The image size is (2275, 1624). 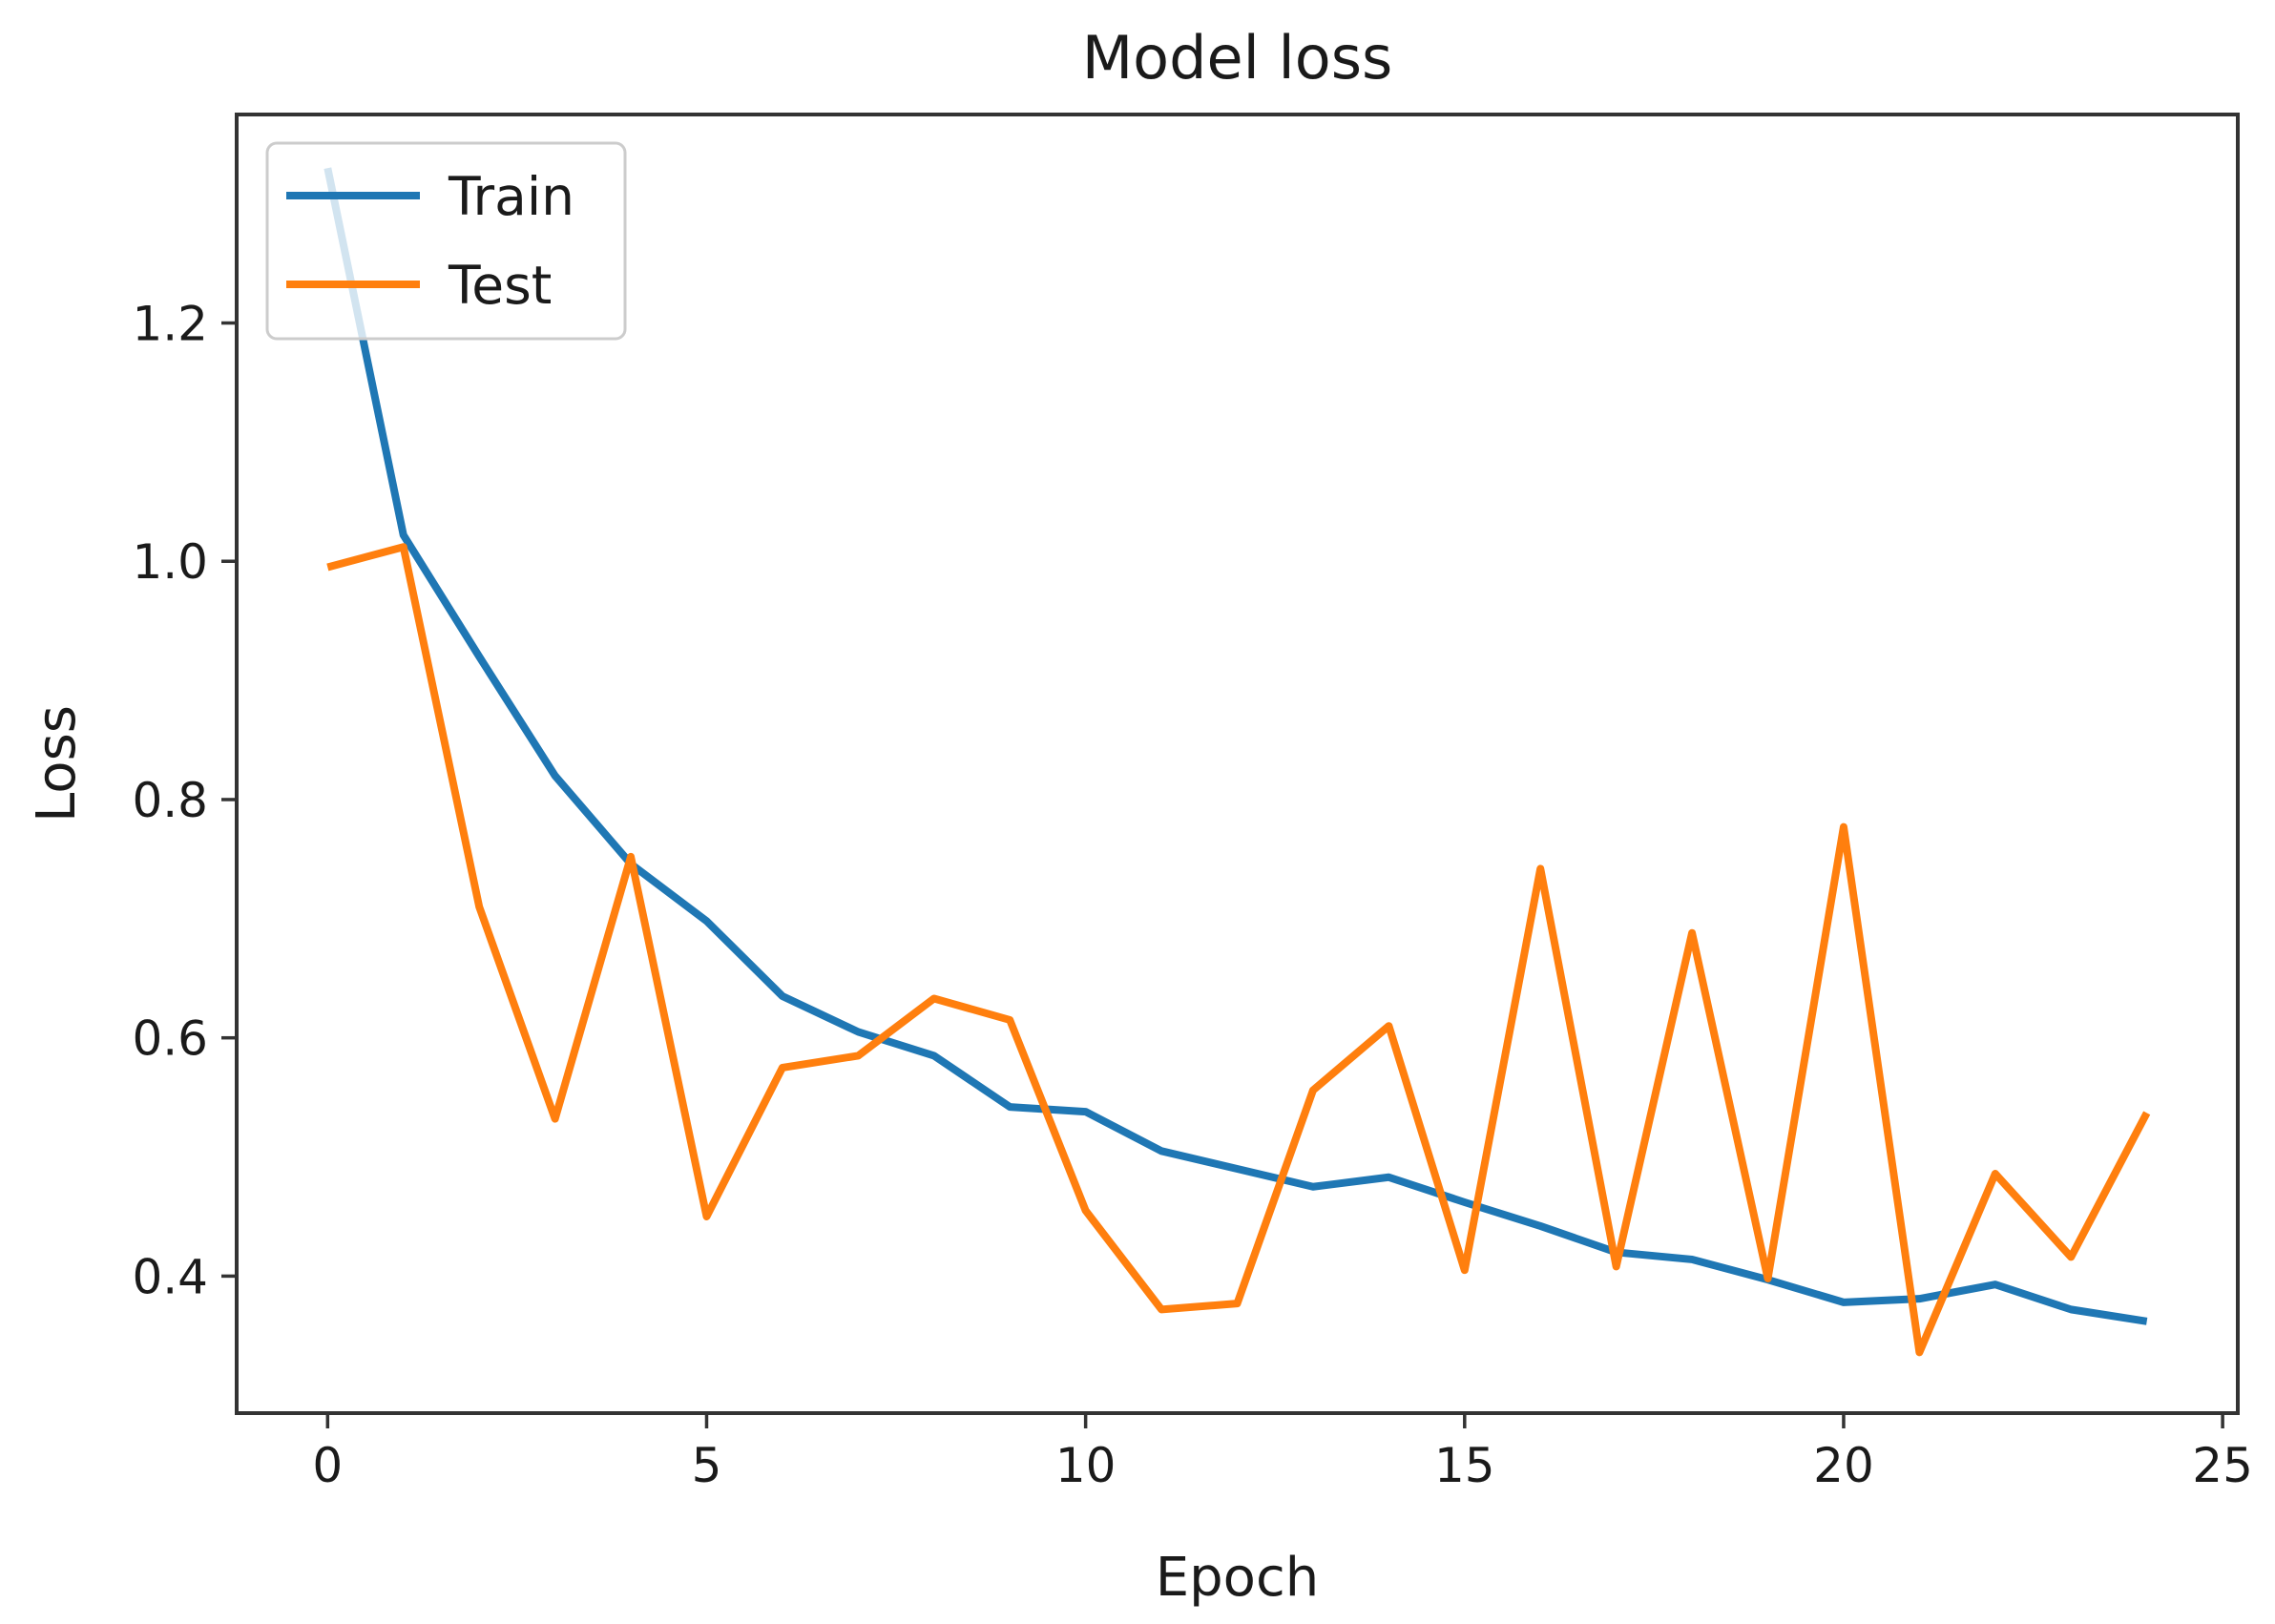 I want to click on x-tick-label-5: 5, so click(x=707, y=1465).